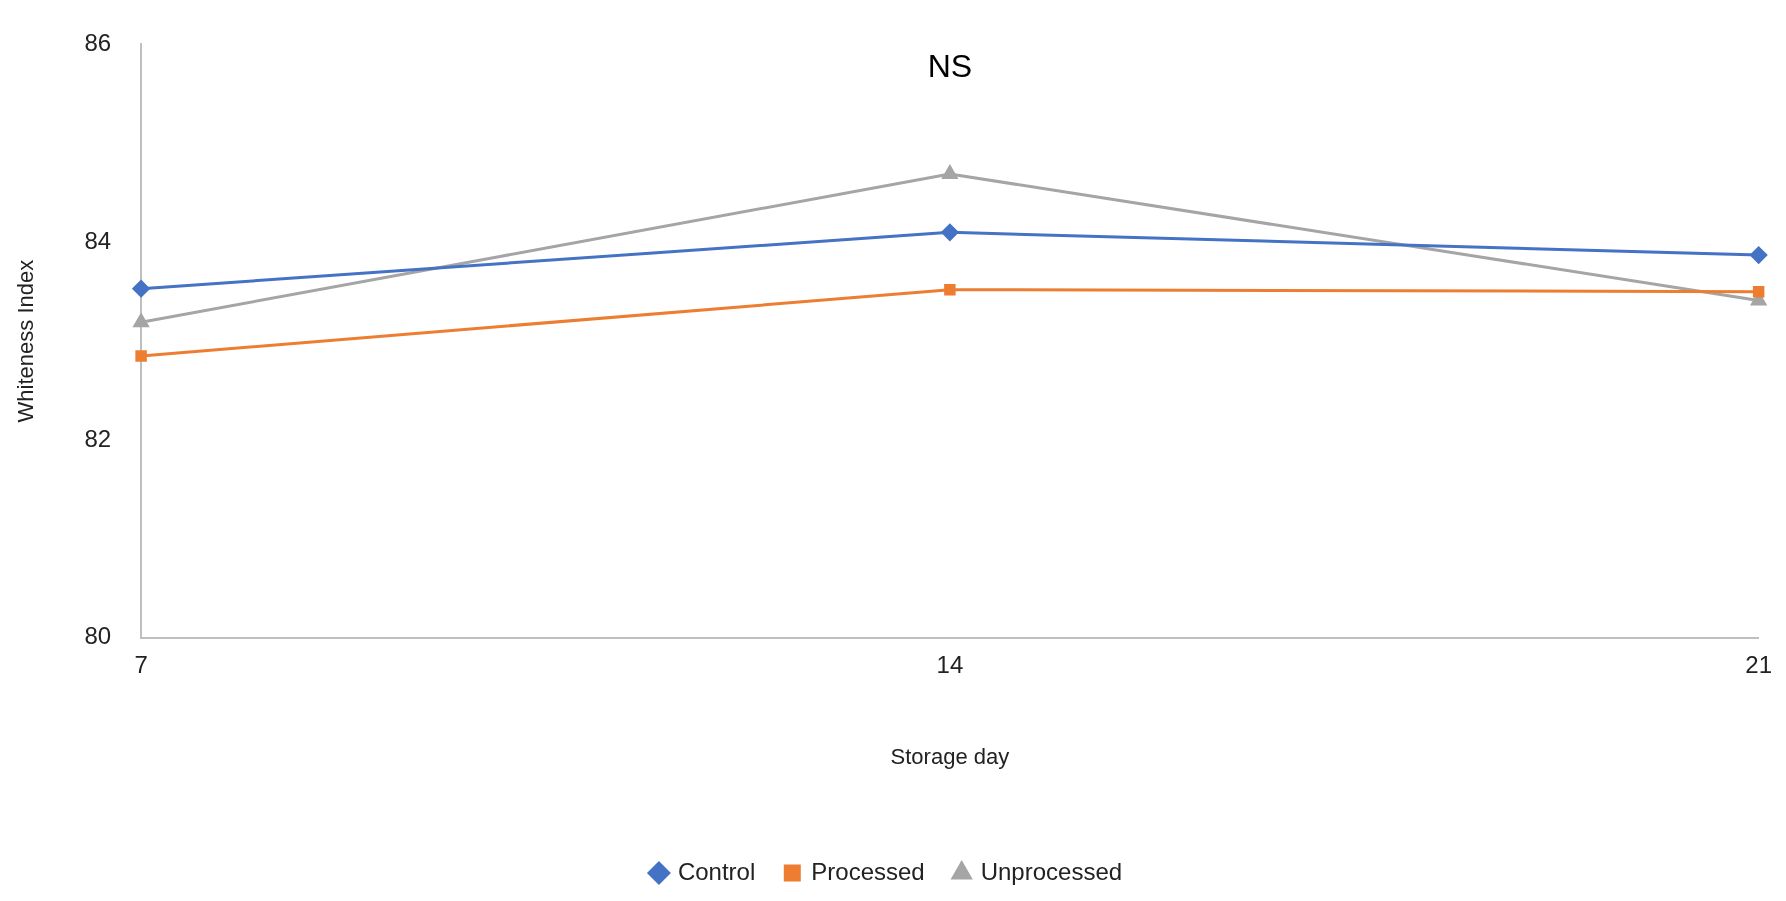 This screenshot has width=1786, height=901. Describe the element at coordinates (26, 341) in the screenshot. I see `y-axis-title: Whiteness Index` at that location.